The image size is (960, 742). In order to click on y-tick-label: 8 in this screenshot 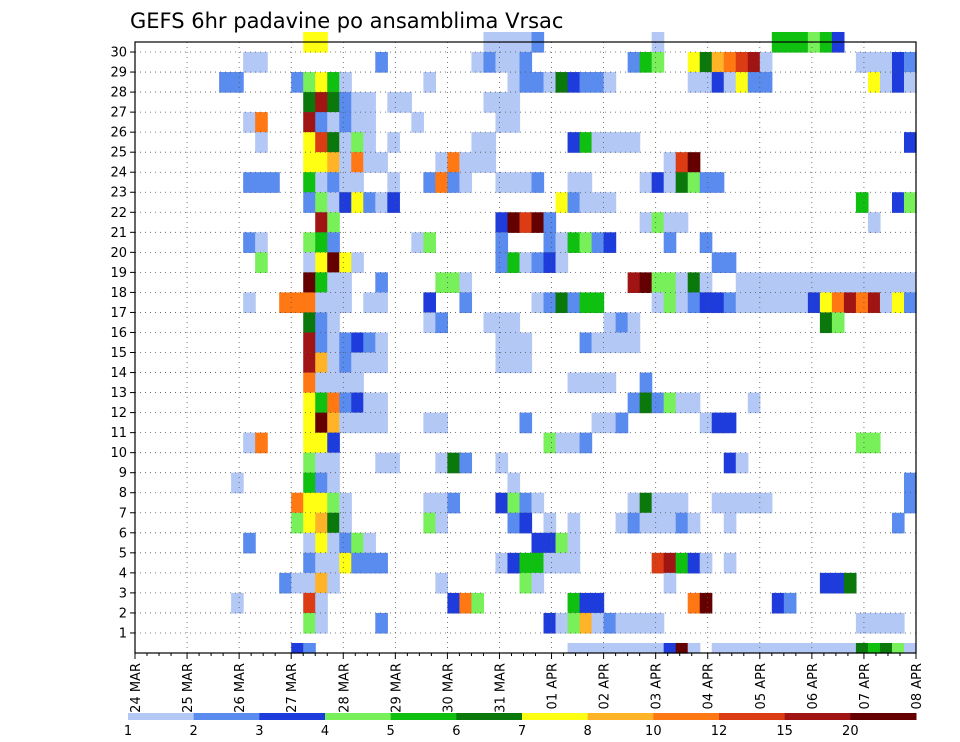, I will do `click(123, 493)`.